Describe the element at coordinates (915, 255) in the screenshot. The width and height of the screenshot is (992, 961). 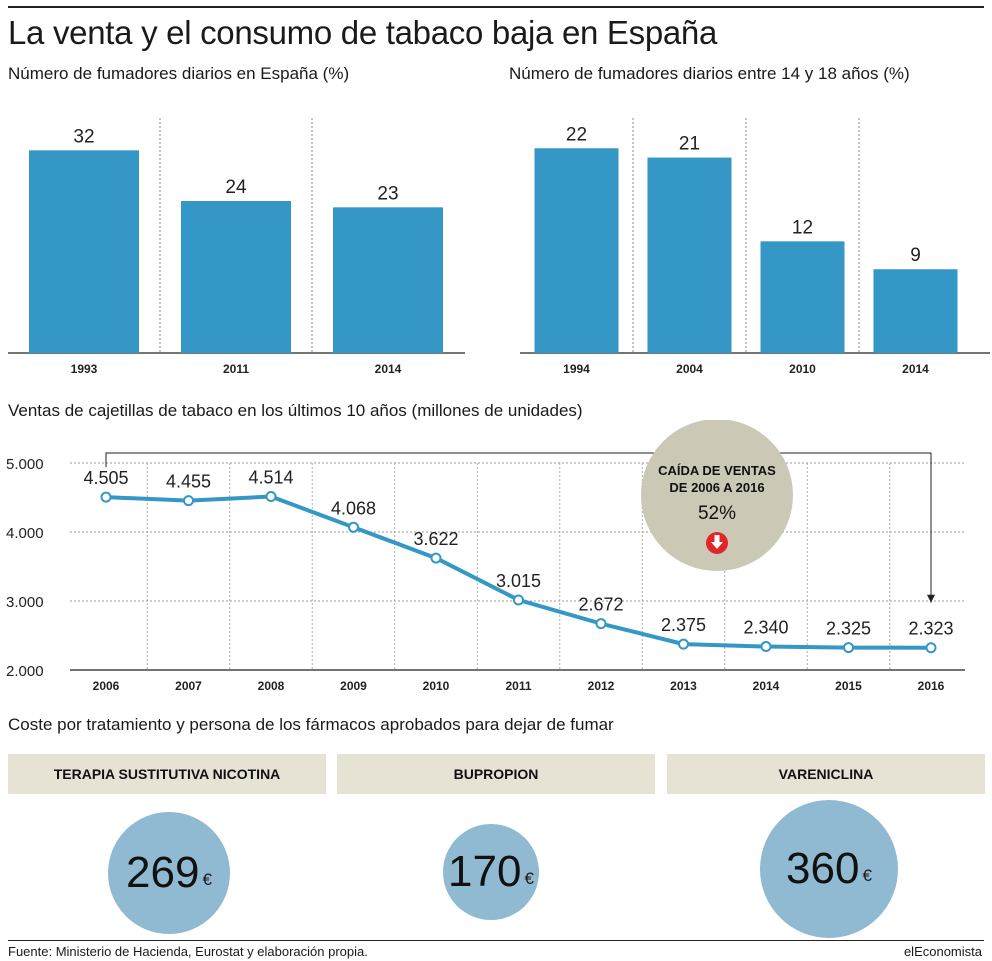
I see `chart2-value-label: 9` at that location.